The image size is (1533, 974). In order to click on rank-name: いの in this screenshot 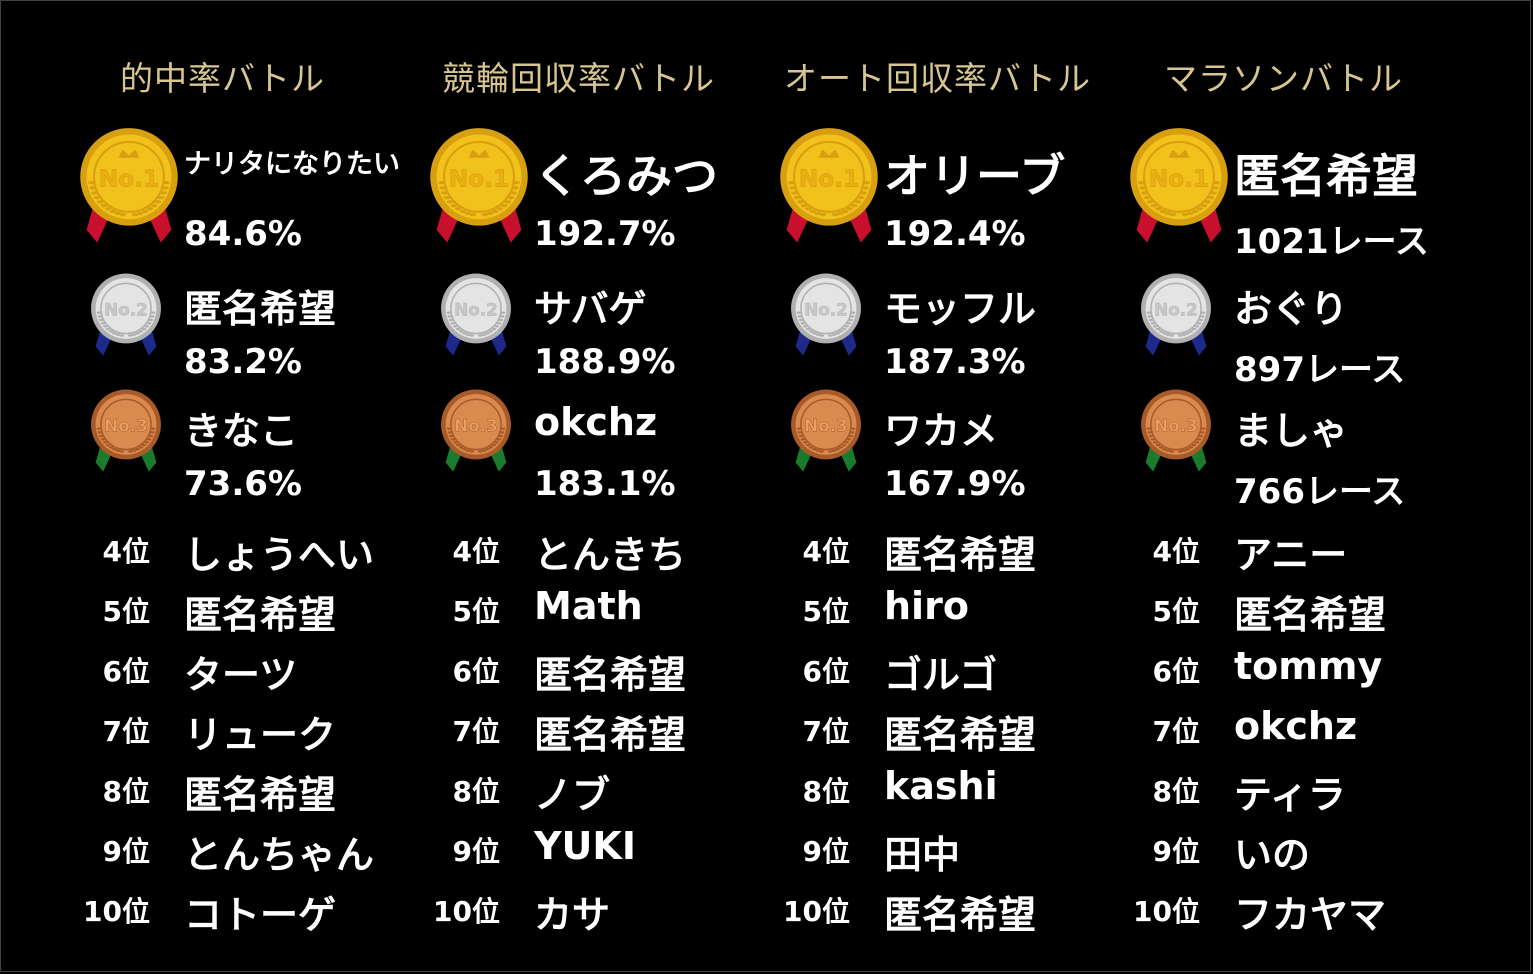, I will do `click(1272, 855)`.